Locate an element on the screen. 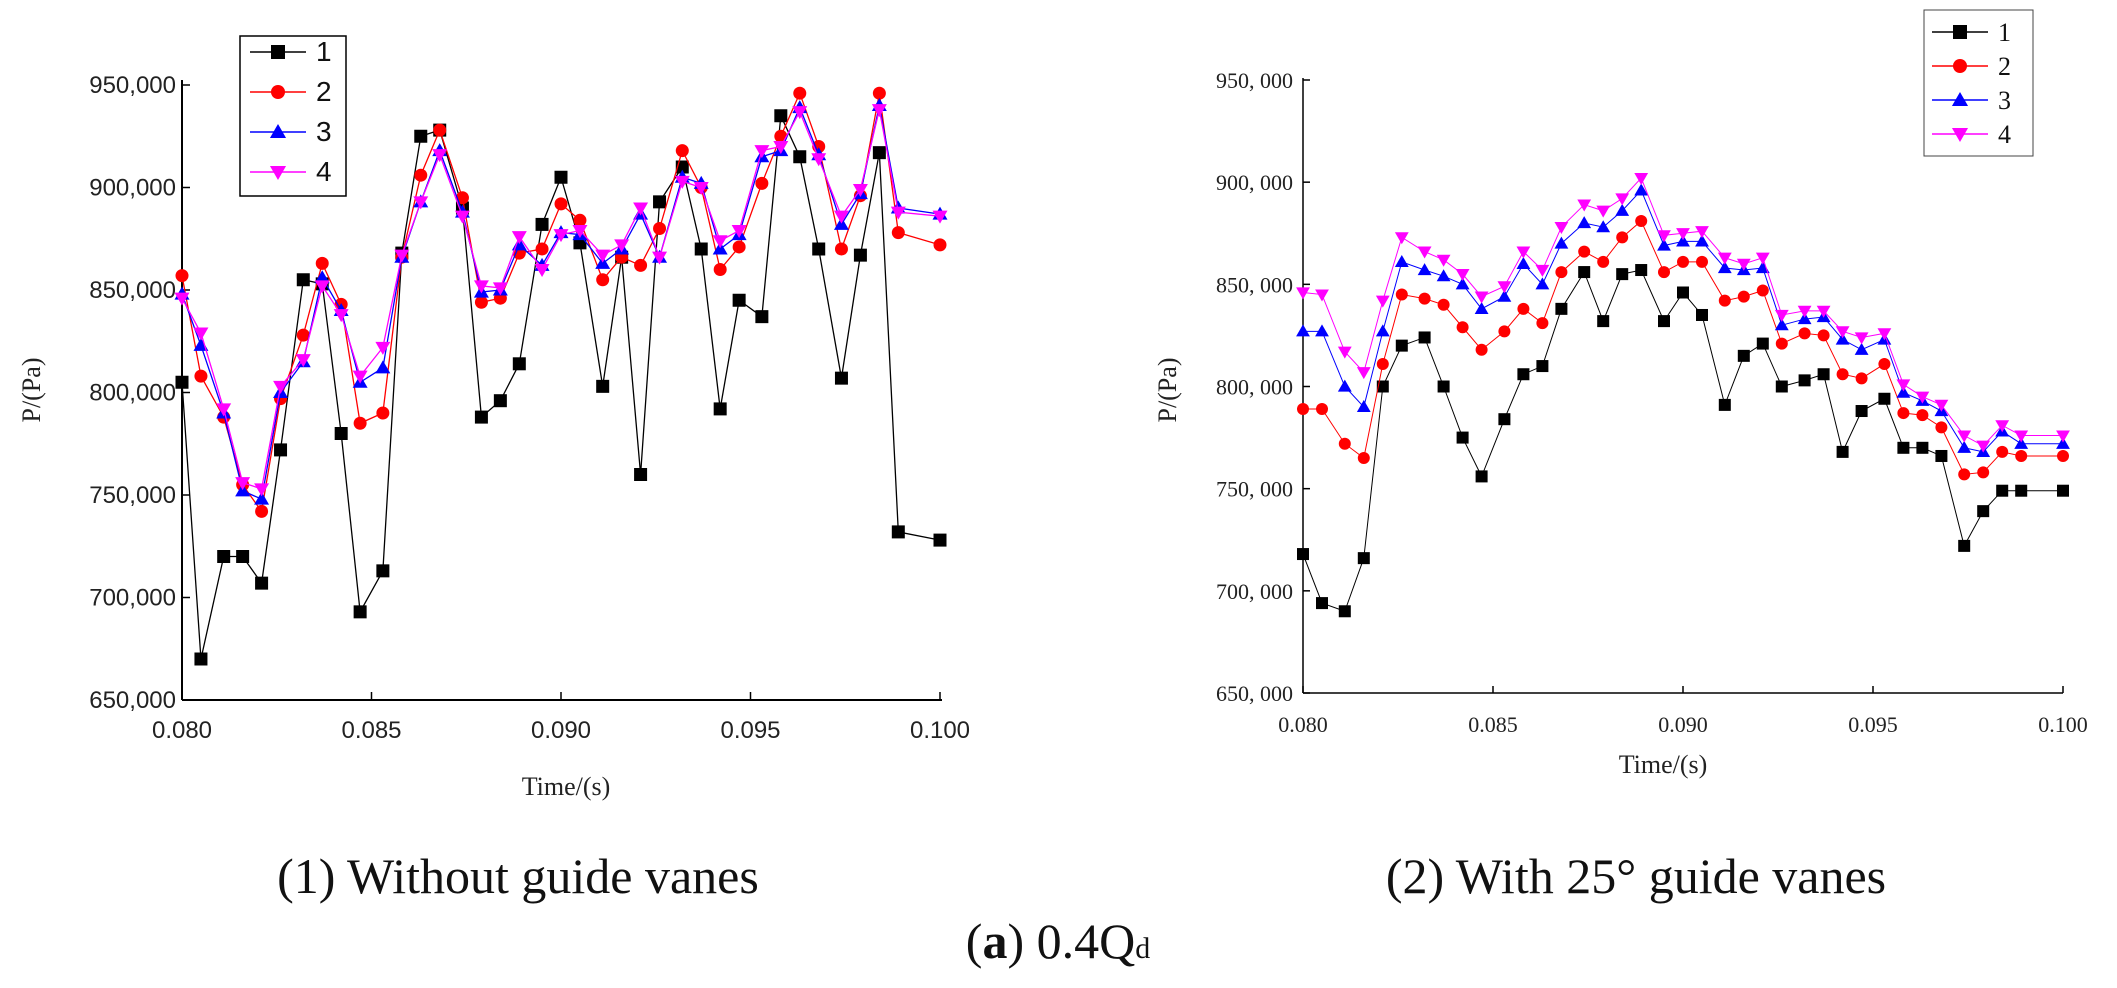 The width and height of the screenshot is (2117, 988). chart-2-legend-items: 1 2 3 4 is located at coordinates (1971, 83).